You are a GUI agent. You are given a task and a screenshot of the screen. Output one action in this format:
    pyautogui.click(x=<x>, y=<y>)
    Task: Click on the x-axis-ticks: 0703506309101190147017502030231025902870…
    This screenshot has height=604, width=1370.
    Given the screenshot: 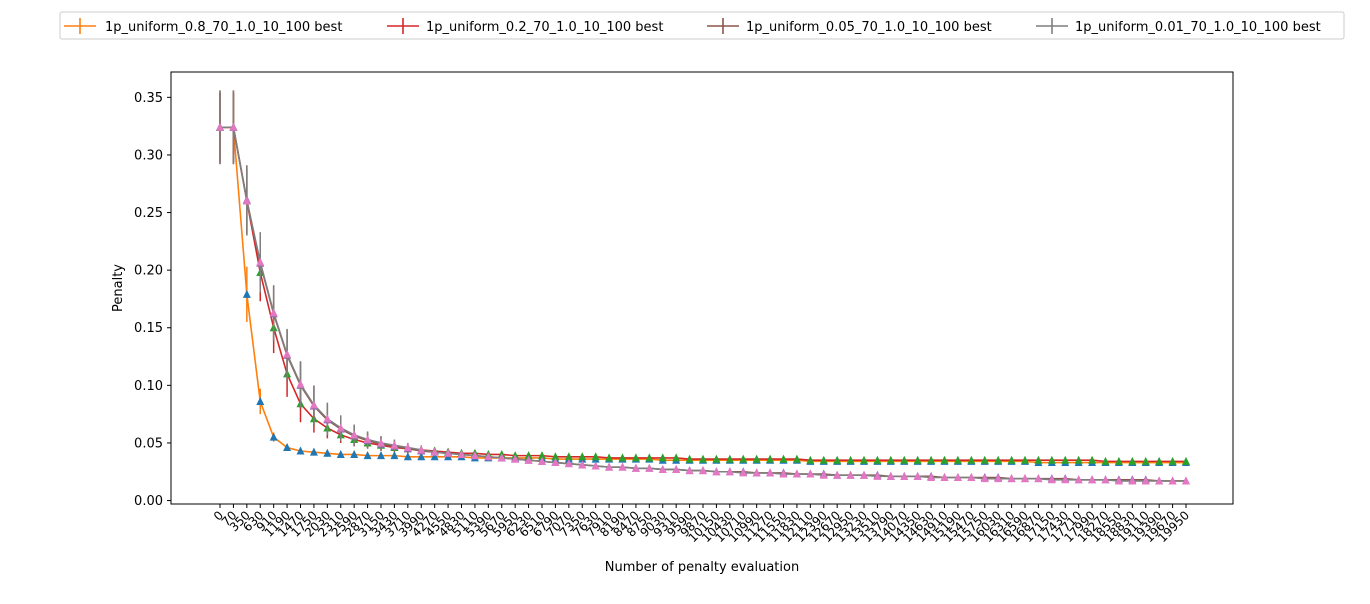 What is the action you would take?
    pyautogui.click(x=701, y=524)
    